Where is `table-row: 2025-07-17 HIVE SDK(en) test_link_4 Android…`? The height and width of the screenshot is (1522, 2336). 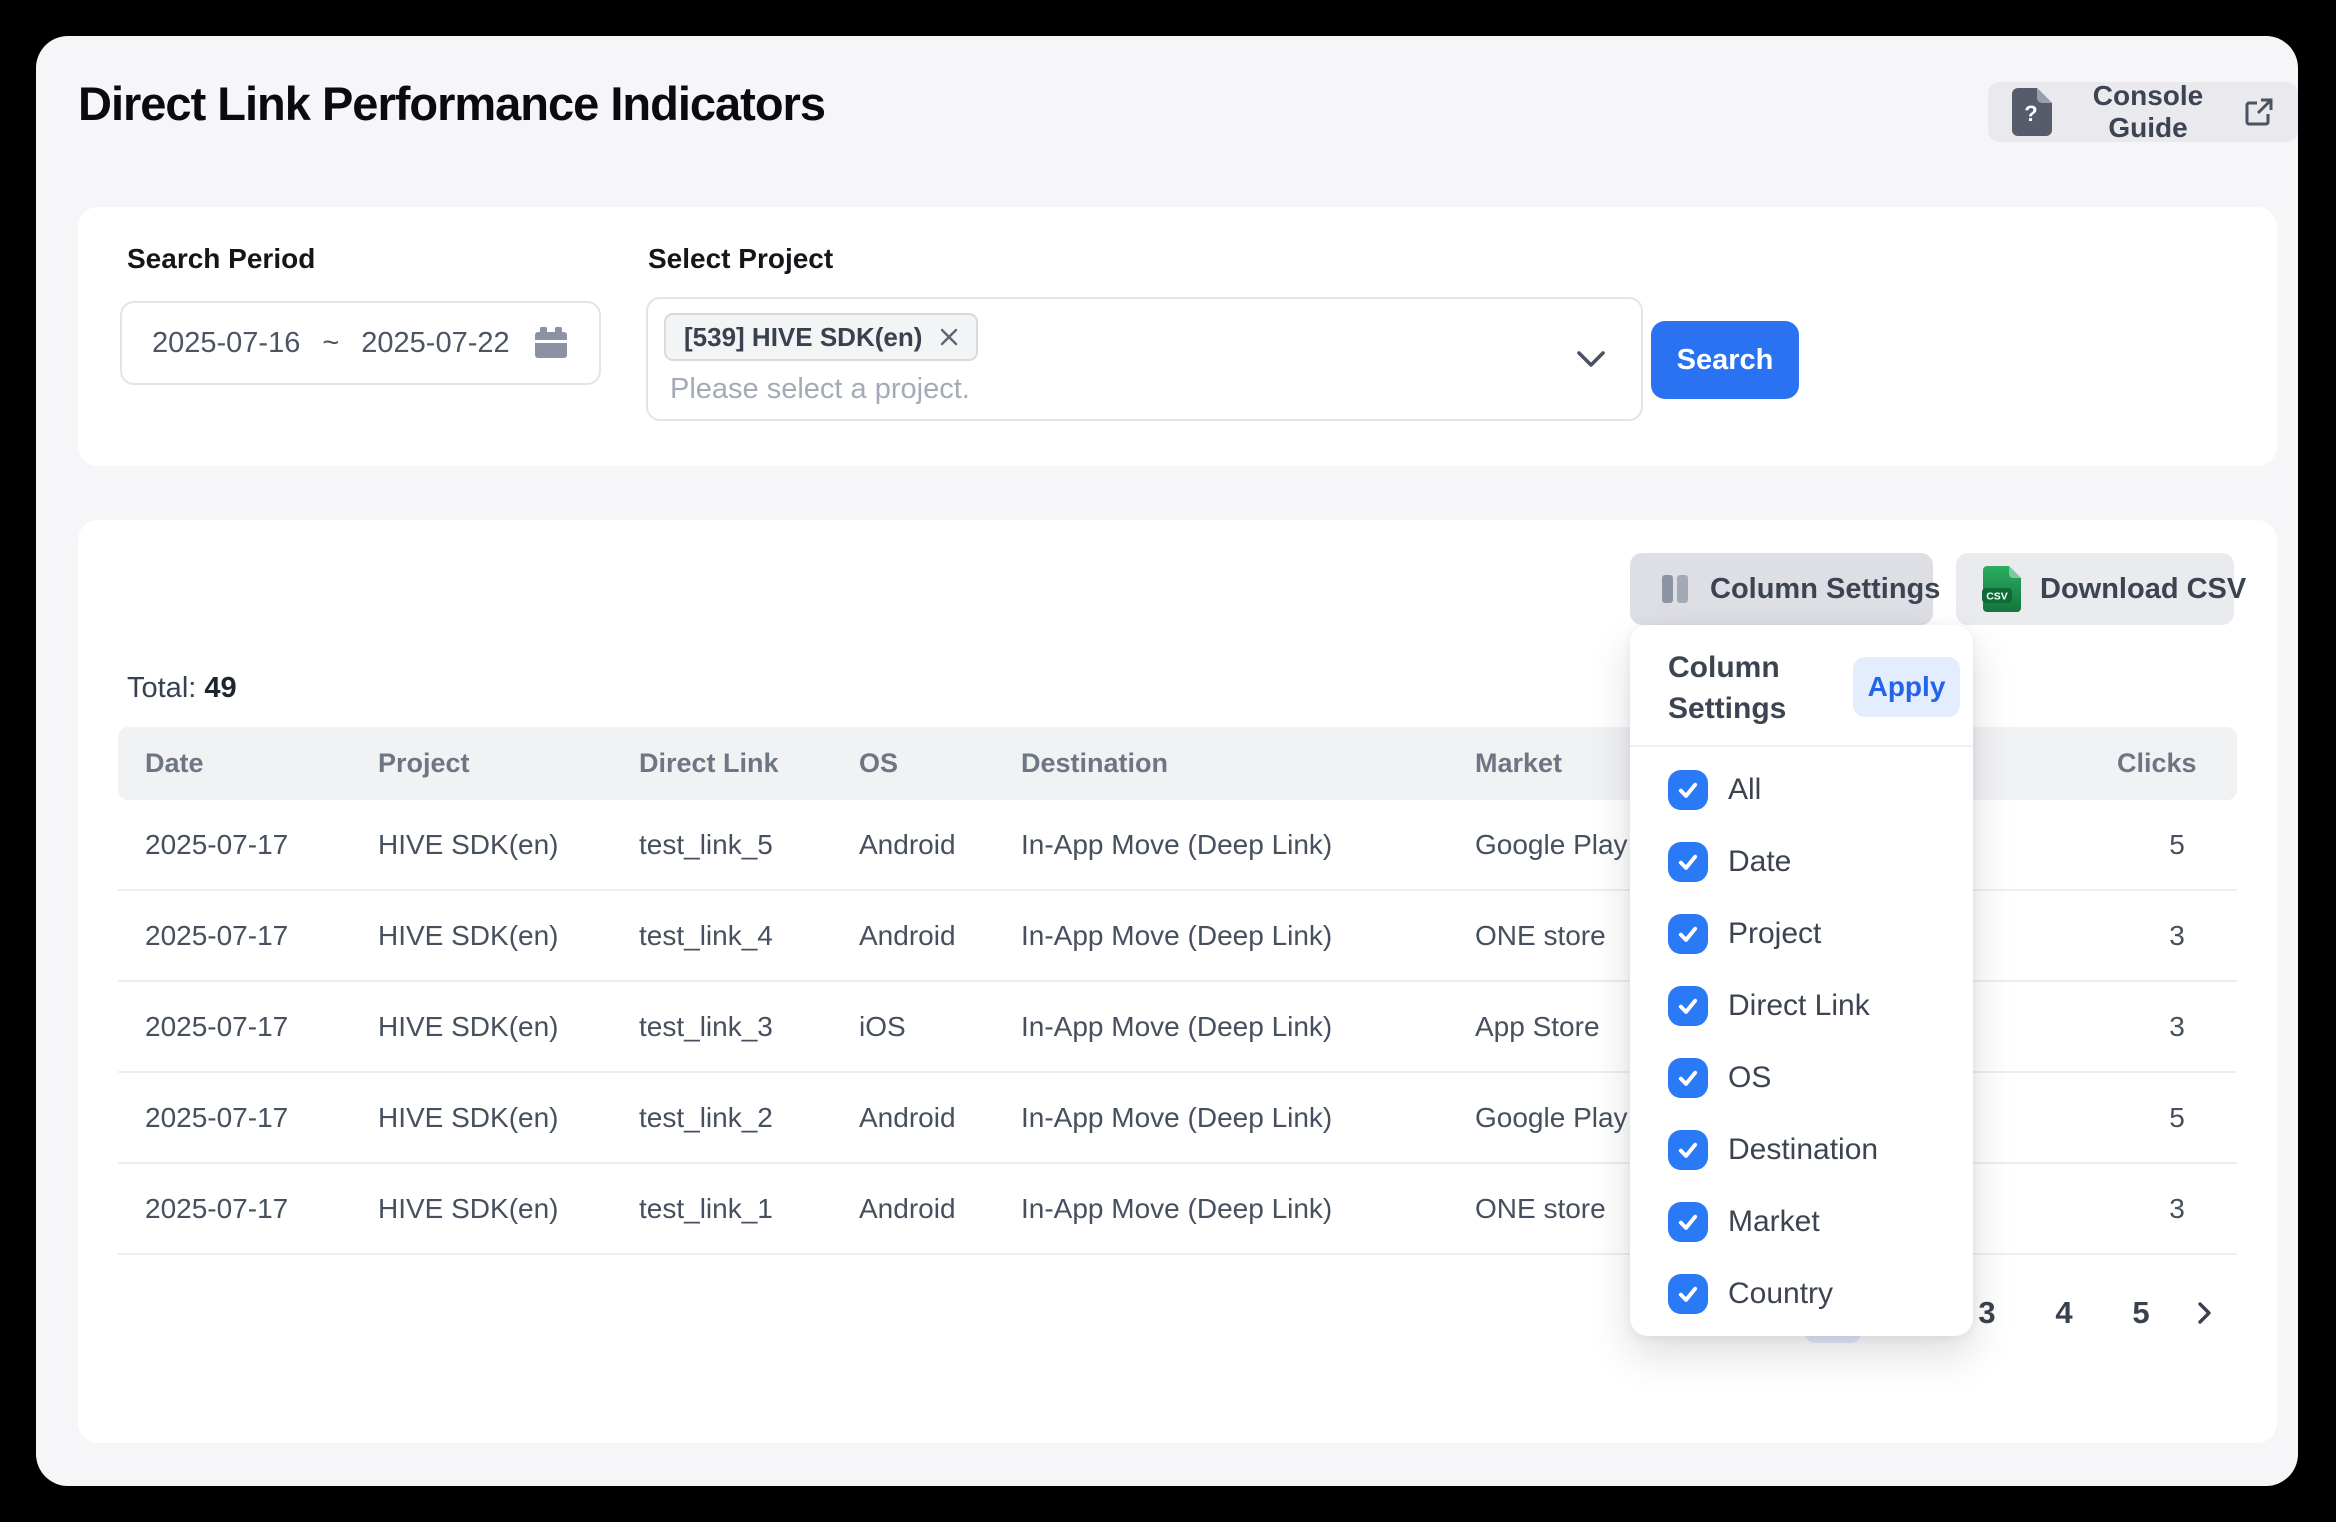
table-row: 2025-07-17 HIVE SDK(en) test_link_4 Android… is located at coordinates (1177, 936).